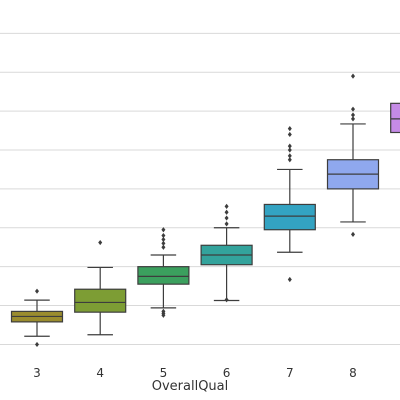  I want to click on x-tick-labels: 3456789, so click(195, 373).